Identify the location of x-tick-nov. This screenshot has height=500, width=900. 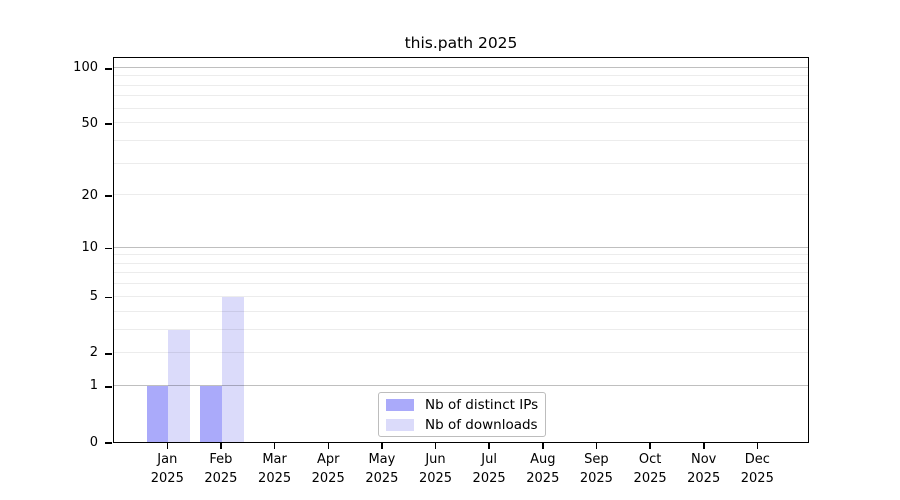
(704, 446).